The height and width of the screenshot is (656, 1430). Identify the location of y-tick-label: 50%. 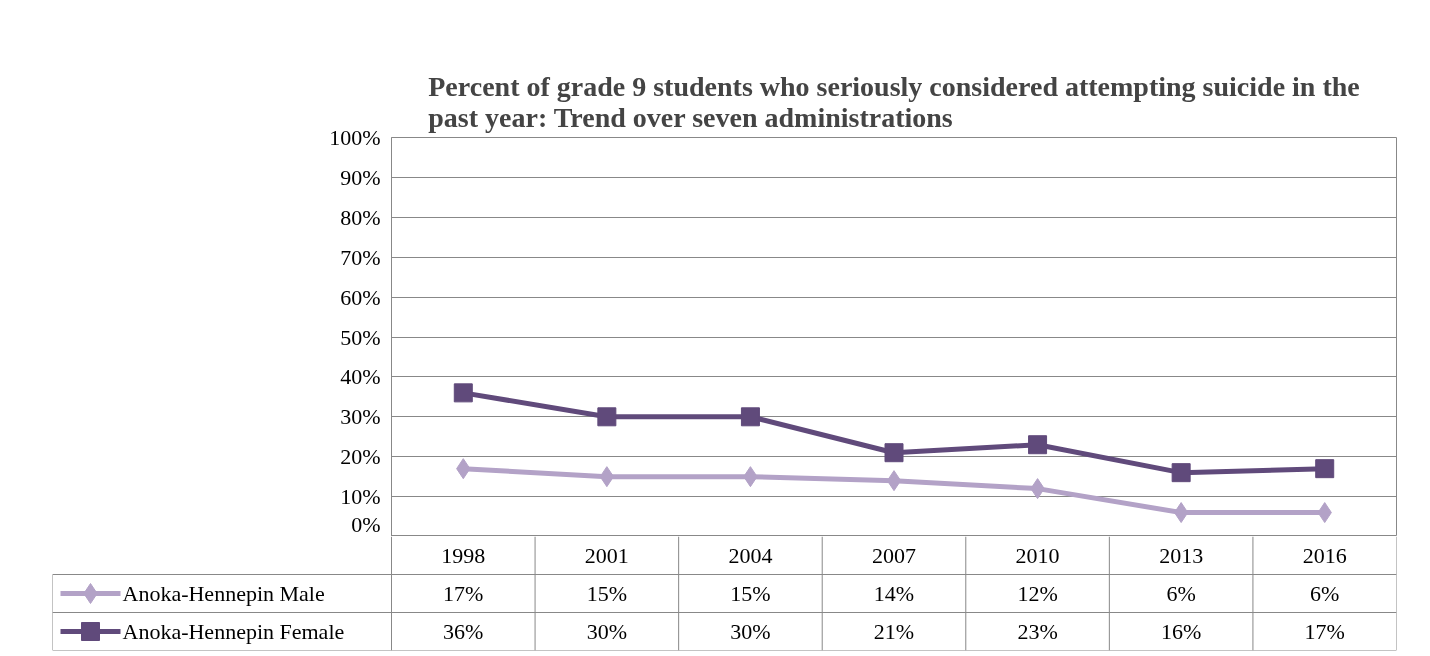
(360, 337).